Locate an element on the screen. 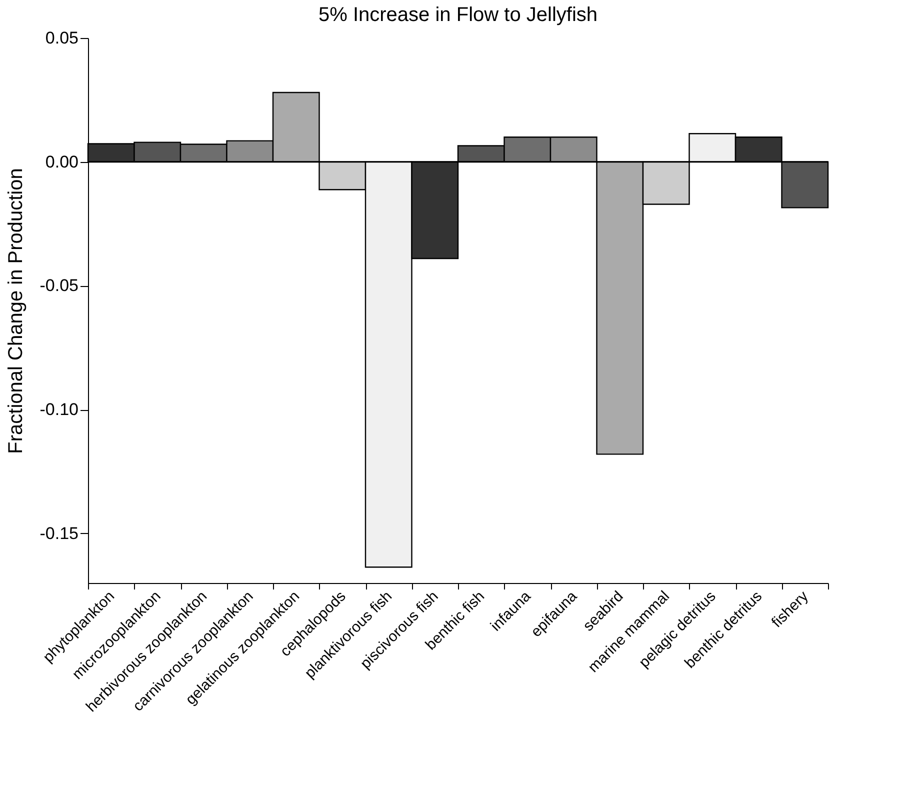  y-tick-label: -0.05 is located at coordinates (59, 286).